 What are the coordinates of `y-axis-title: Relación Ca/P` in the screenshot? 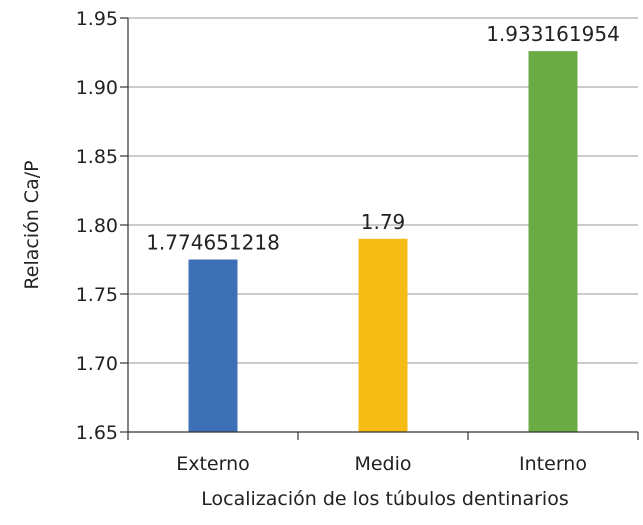 It's located at (32, 224).